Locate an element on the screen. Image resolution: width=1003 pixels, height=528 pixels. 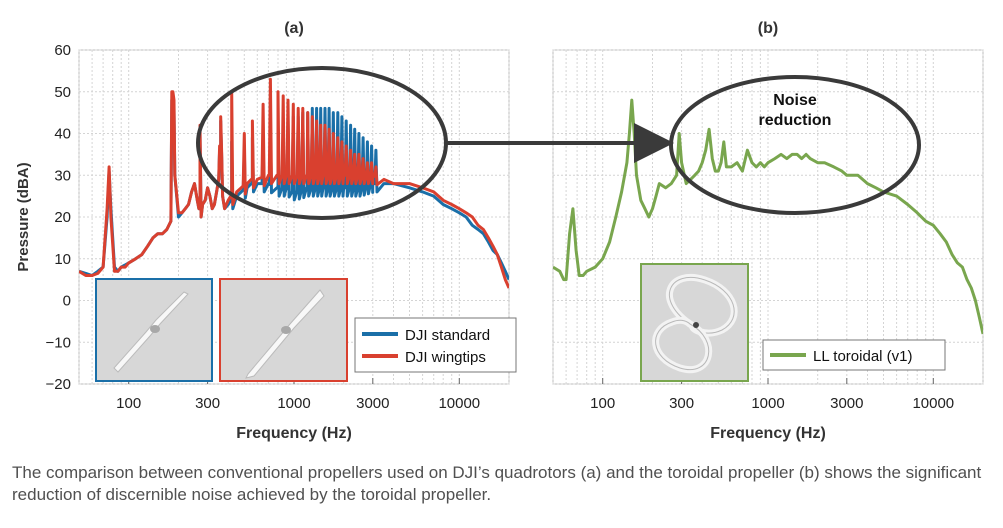
y-tick-label: 10 is located at coordinates (62, 259).